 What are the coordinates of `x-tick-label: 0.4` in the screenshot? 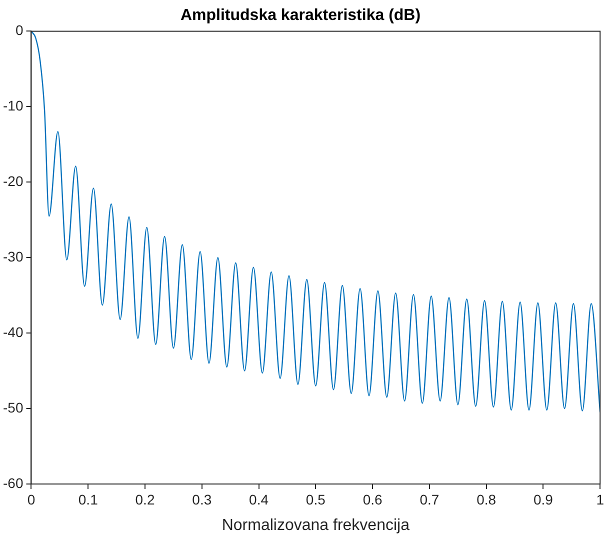 It's located at (259, 499).